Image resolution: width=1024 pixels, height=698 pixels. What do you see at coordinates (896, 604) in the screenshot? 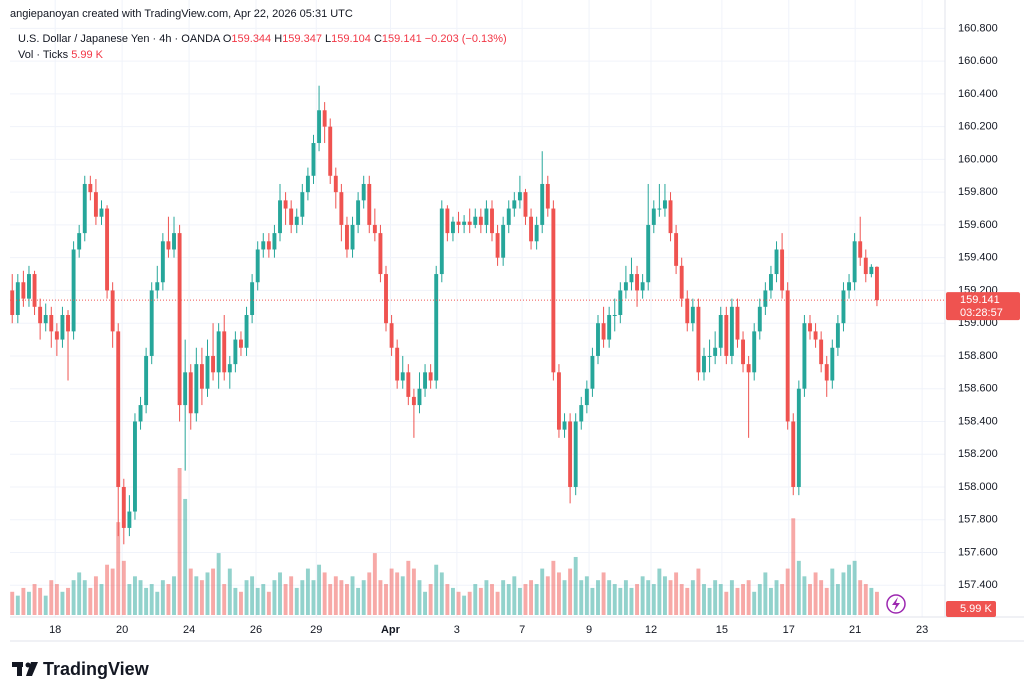
I see `alert-icon` at bounding box center [896, 604].